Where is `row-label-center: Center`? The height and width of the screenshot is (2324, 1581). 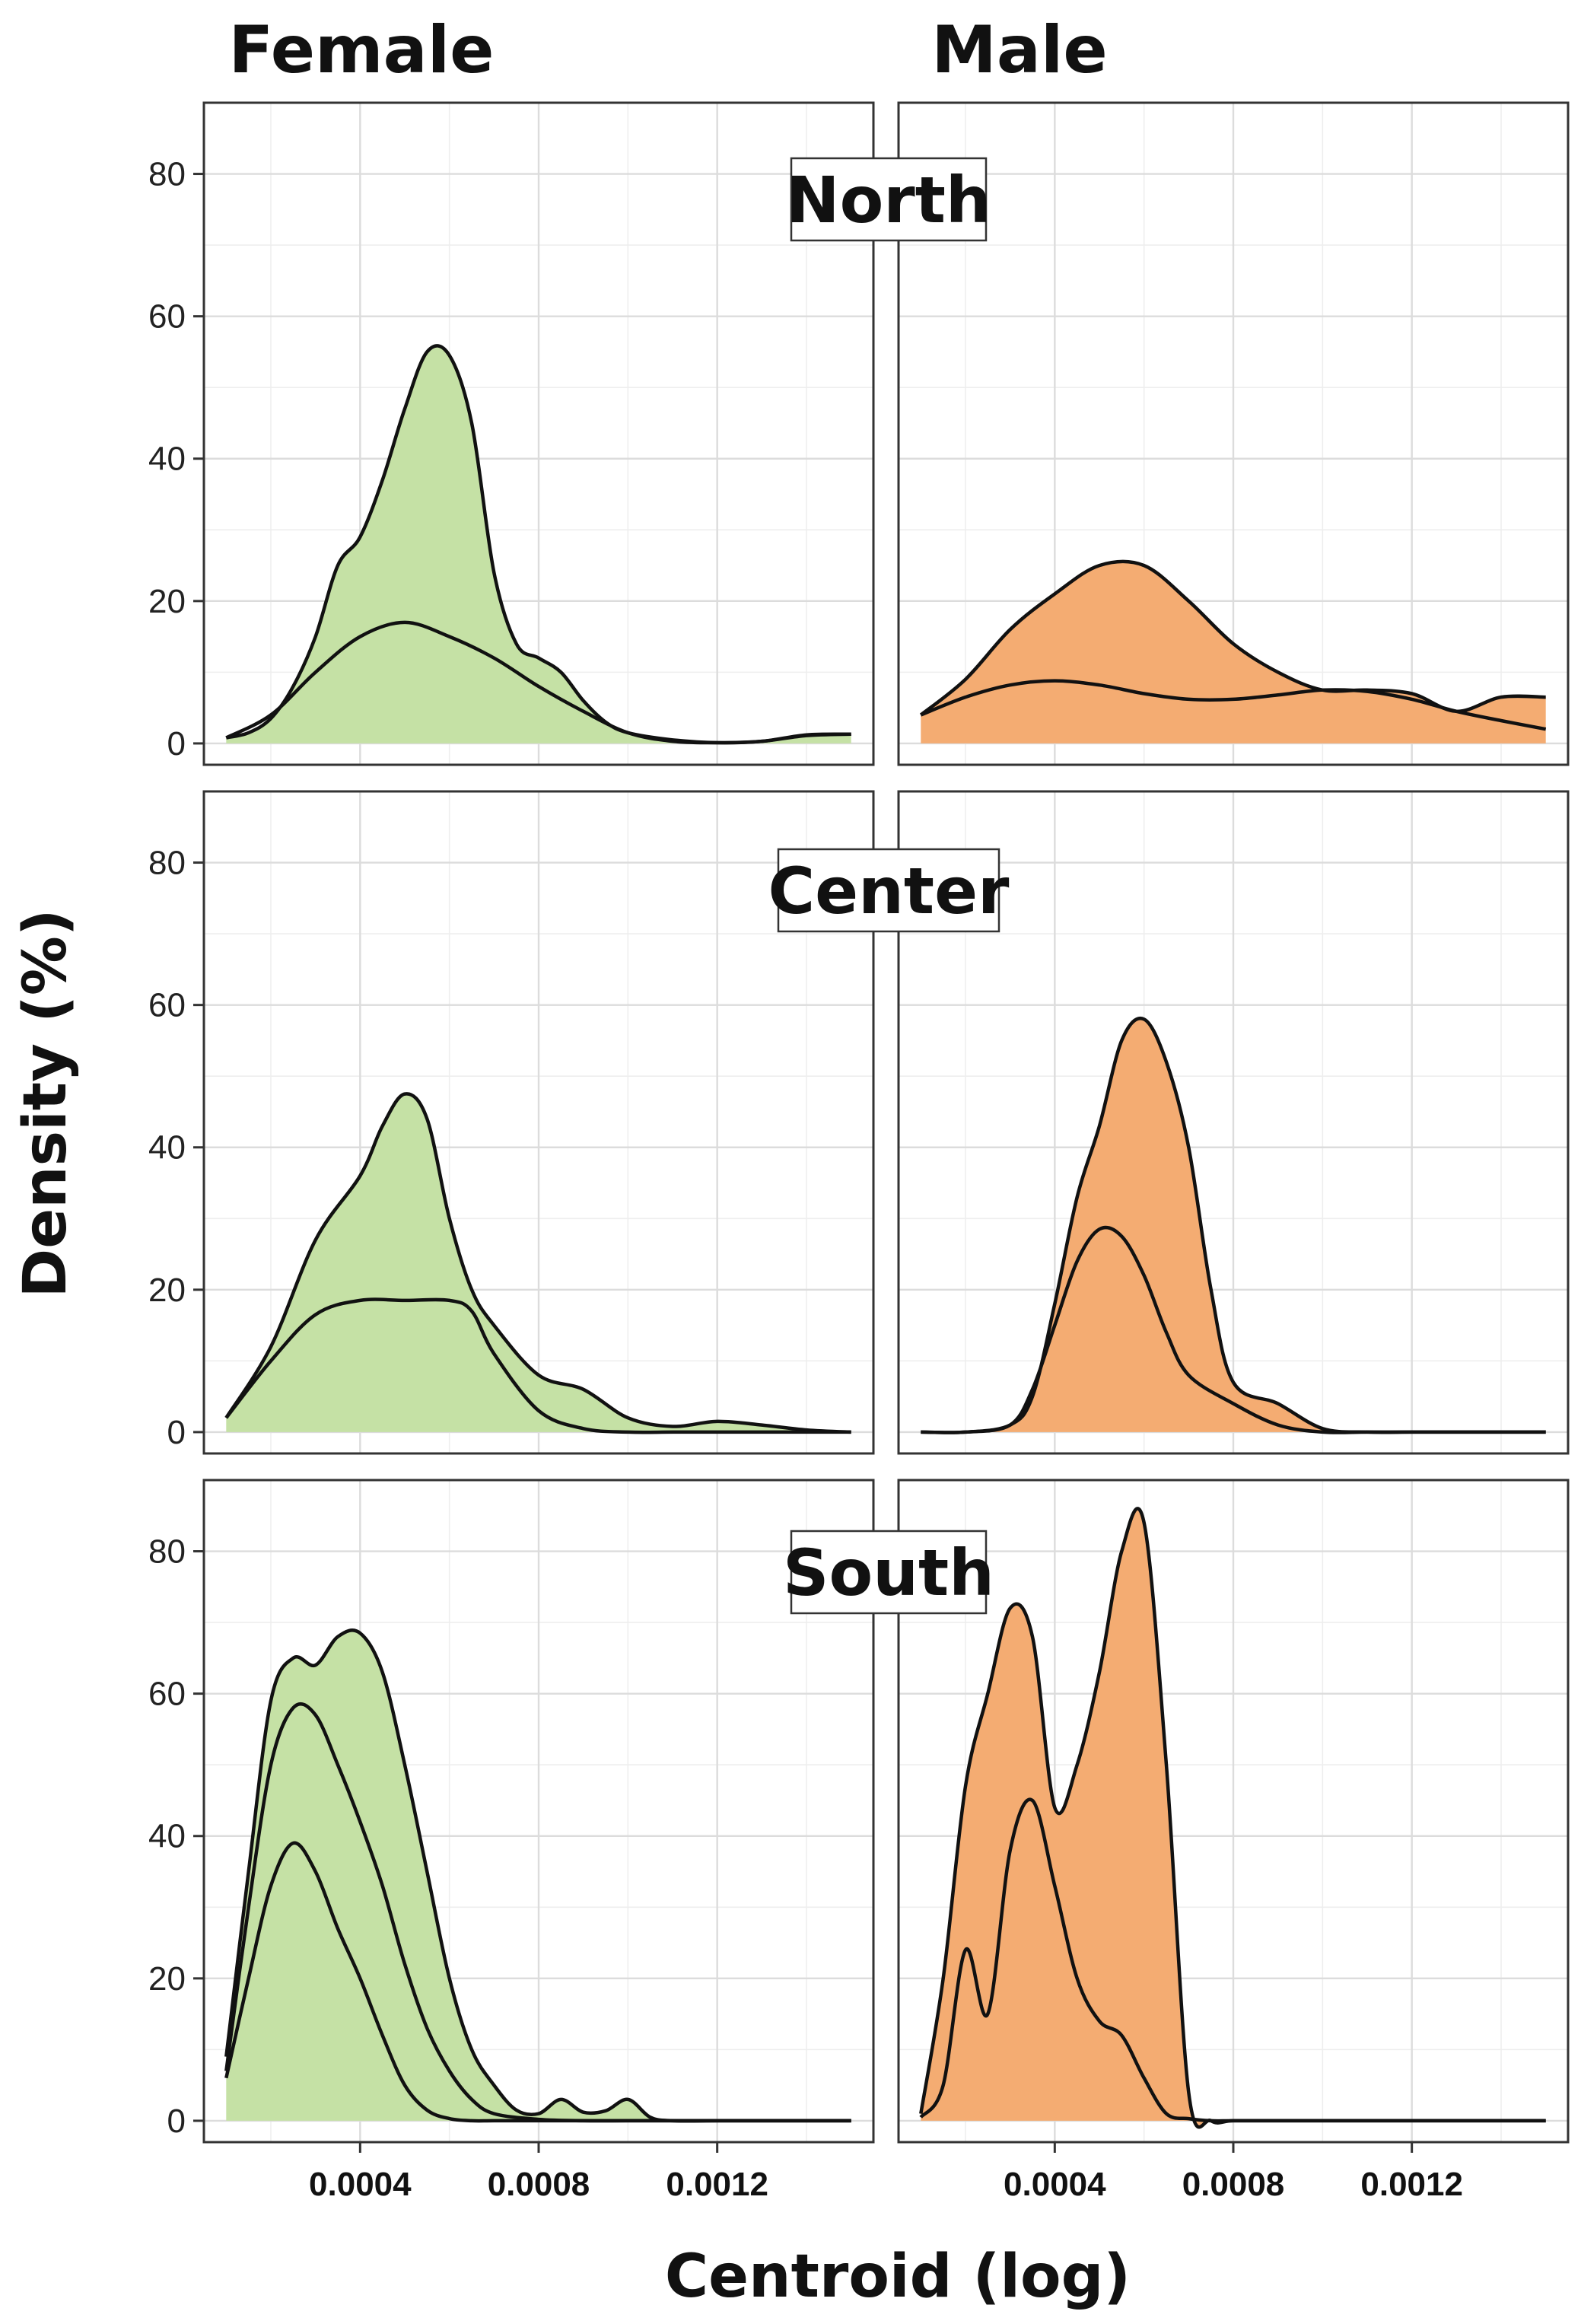 row-label-center: Center is located at coordinates (889, 890).